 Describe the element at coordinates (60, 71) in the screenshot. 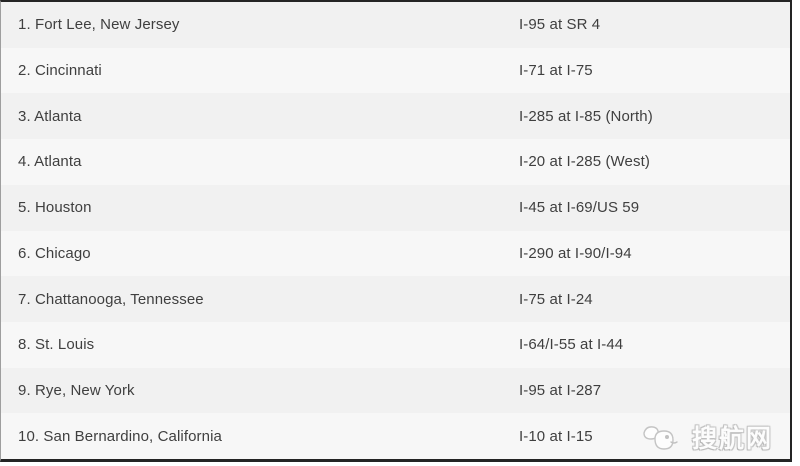

I see `location-cell: 2. Cincinnati` at that location.